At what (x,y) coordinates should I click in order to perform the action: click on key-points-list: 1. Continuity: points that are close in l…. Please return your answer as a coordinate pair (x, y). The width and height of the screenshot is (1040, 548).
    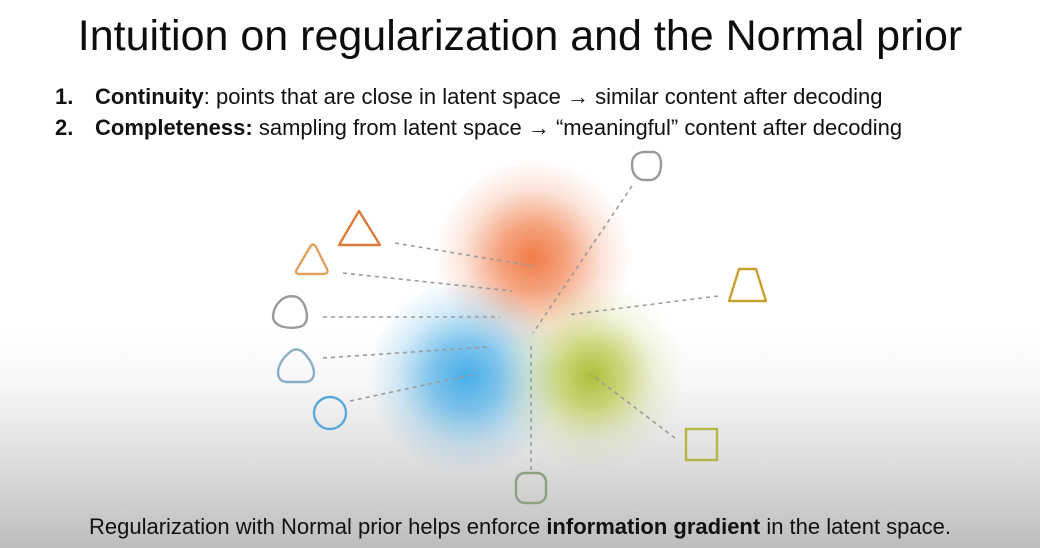
    Looking at the image, I should click on (478, 112).